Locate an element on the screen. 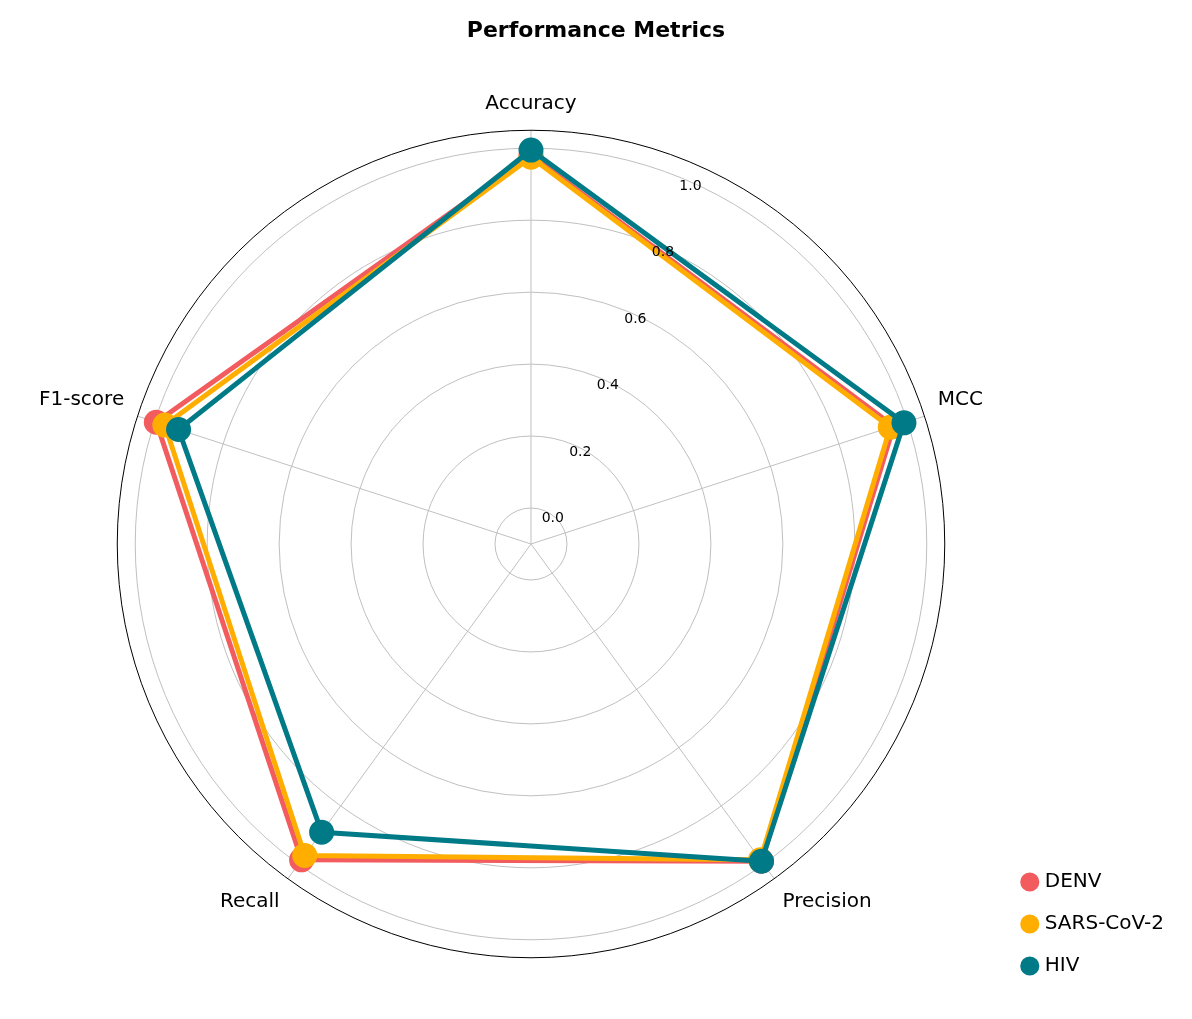 The image size is (1192, 1019). chart-title: Performance Metrics is located at coordinates (596, 29).